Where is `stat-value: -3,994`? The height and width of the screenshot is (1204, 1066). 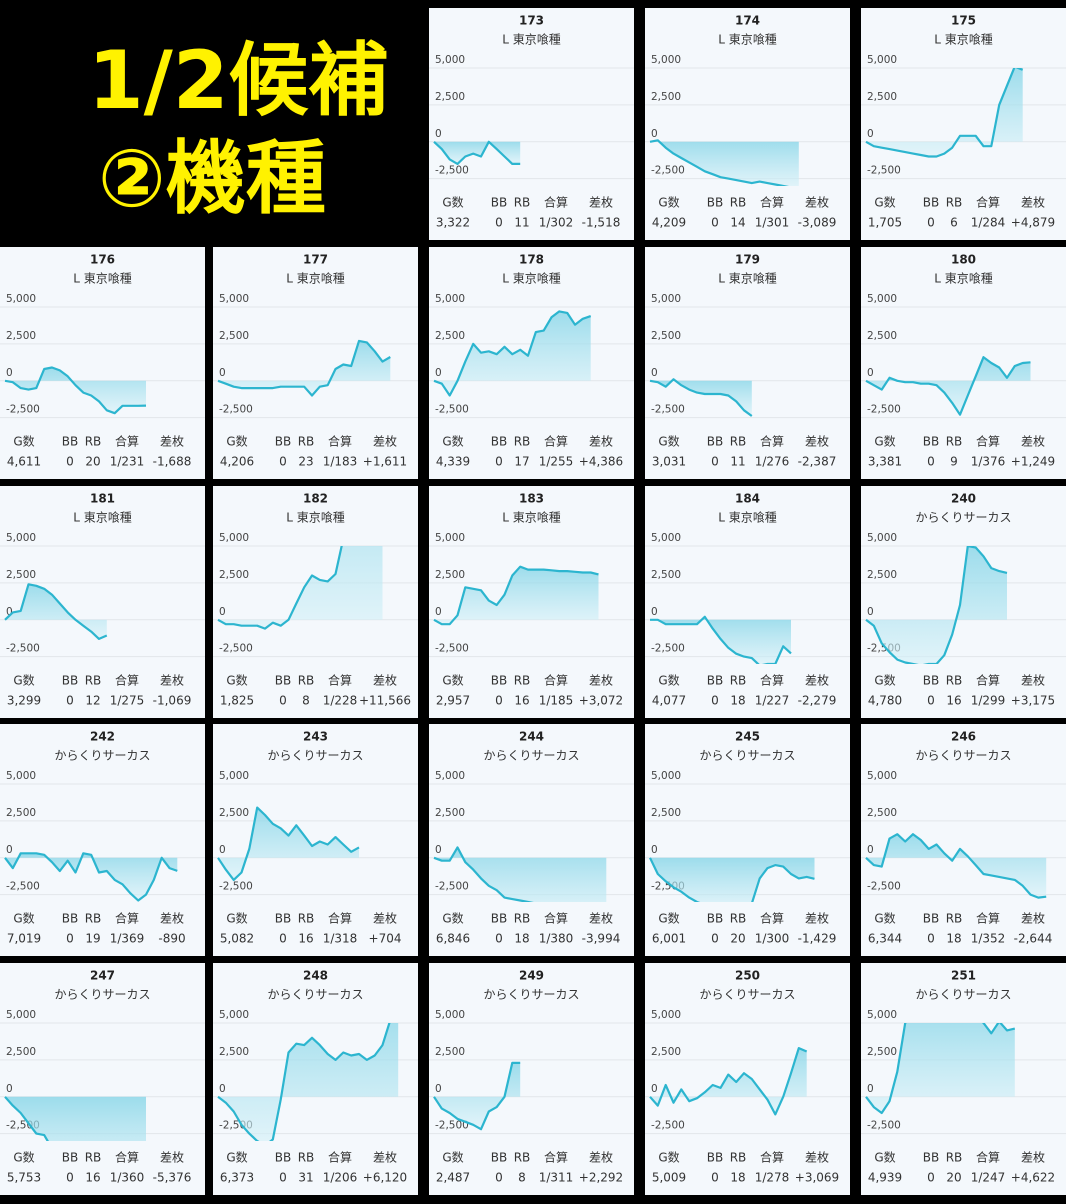 stat-value: -3,994 is located at coordinates (601, 939).